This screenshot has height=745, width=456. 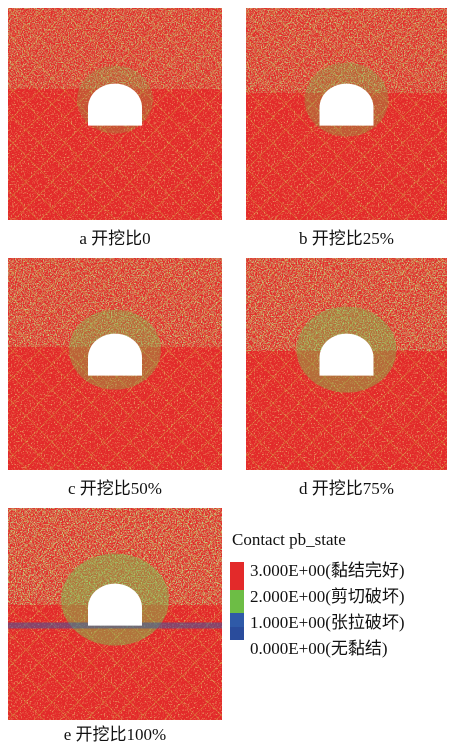 What do you see at coordinates (327, 596) in the screenshot?
I see `legend-label: 2.000E+00(剪切破坏)` at bounding box center [327, 596].